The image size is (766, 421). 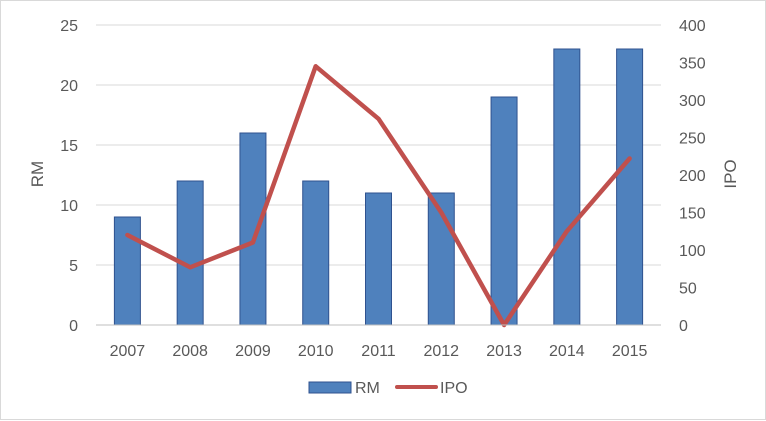 I want to click on right-tick-label: 150, so click(x=692, y=214).